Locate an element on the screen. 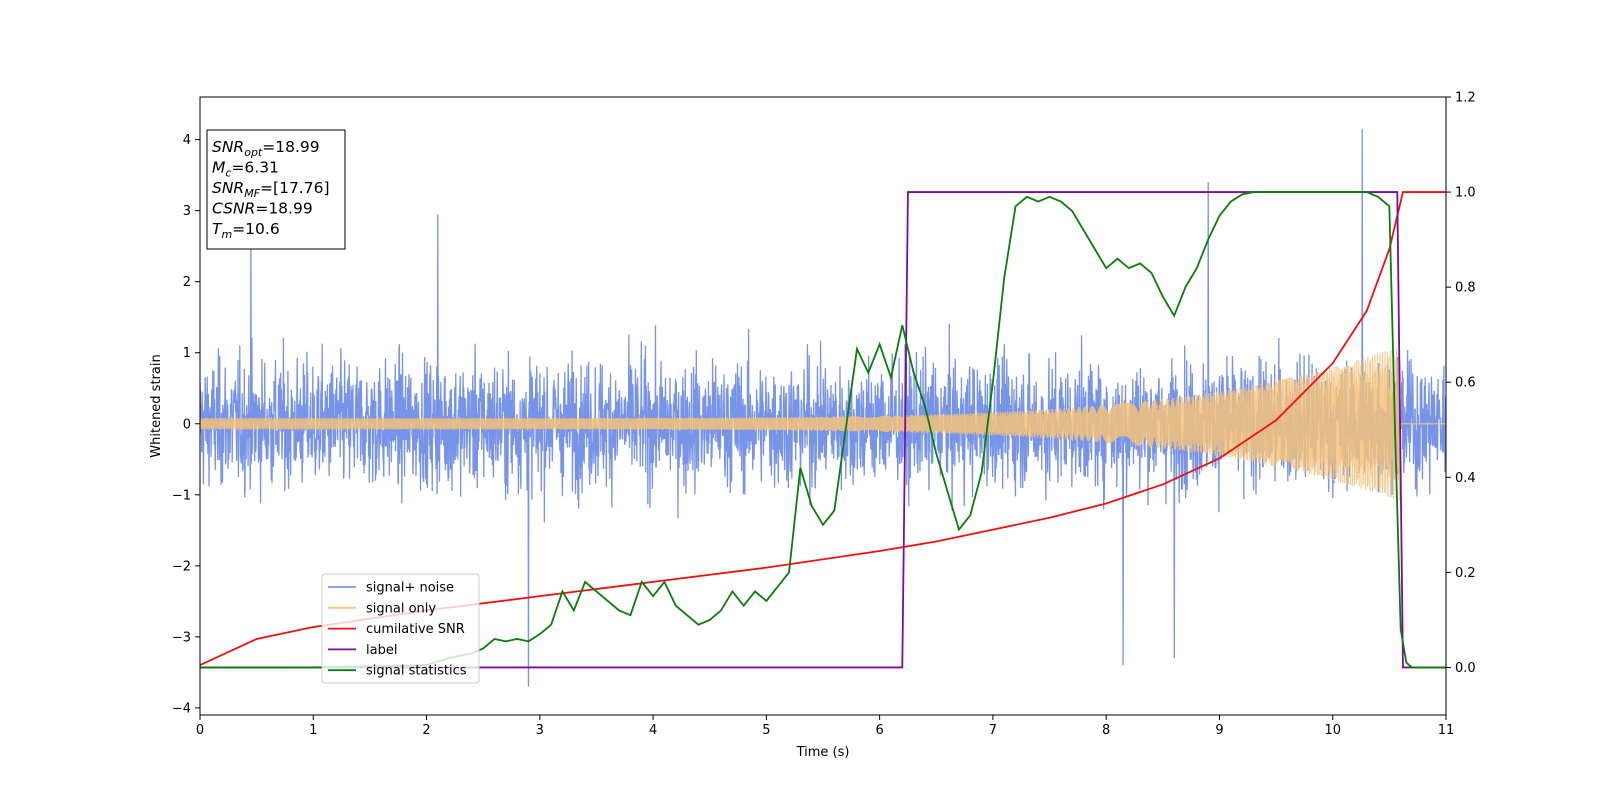  legend-label: label is located at coordinates (381, 650).